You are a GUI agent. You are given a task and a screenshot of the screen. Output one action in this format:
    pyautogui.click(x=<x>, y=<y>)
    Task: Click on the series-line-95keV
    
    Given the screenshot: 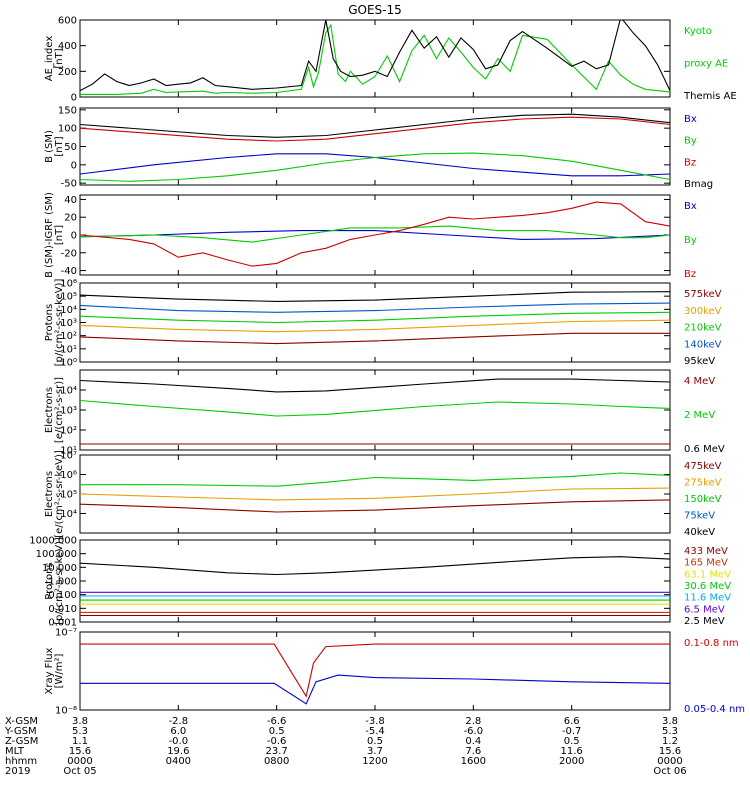 What is the action you would take?
    pyautogui.click(x=375, y=296)
    